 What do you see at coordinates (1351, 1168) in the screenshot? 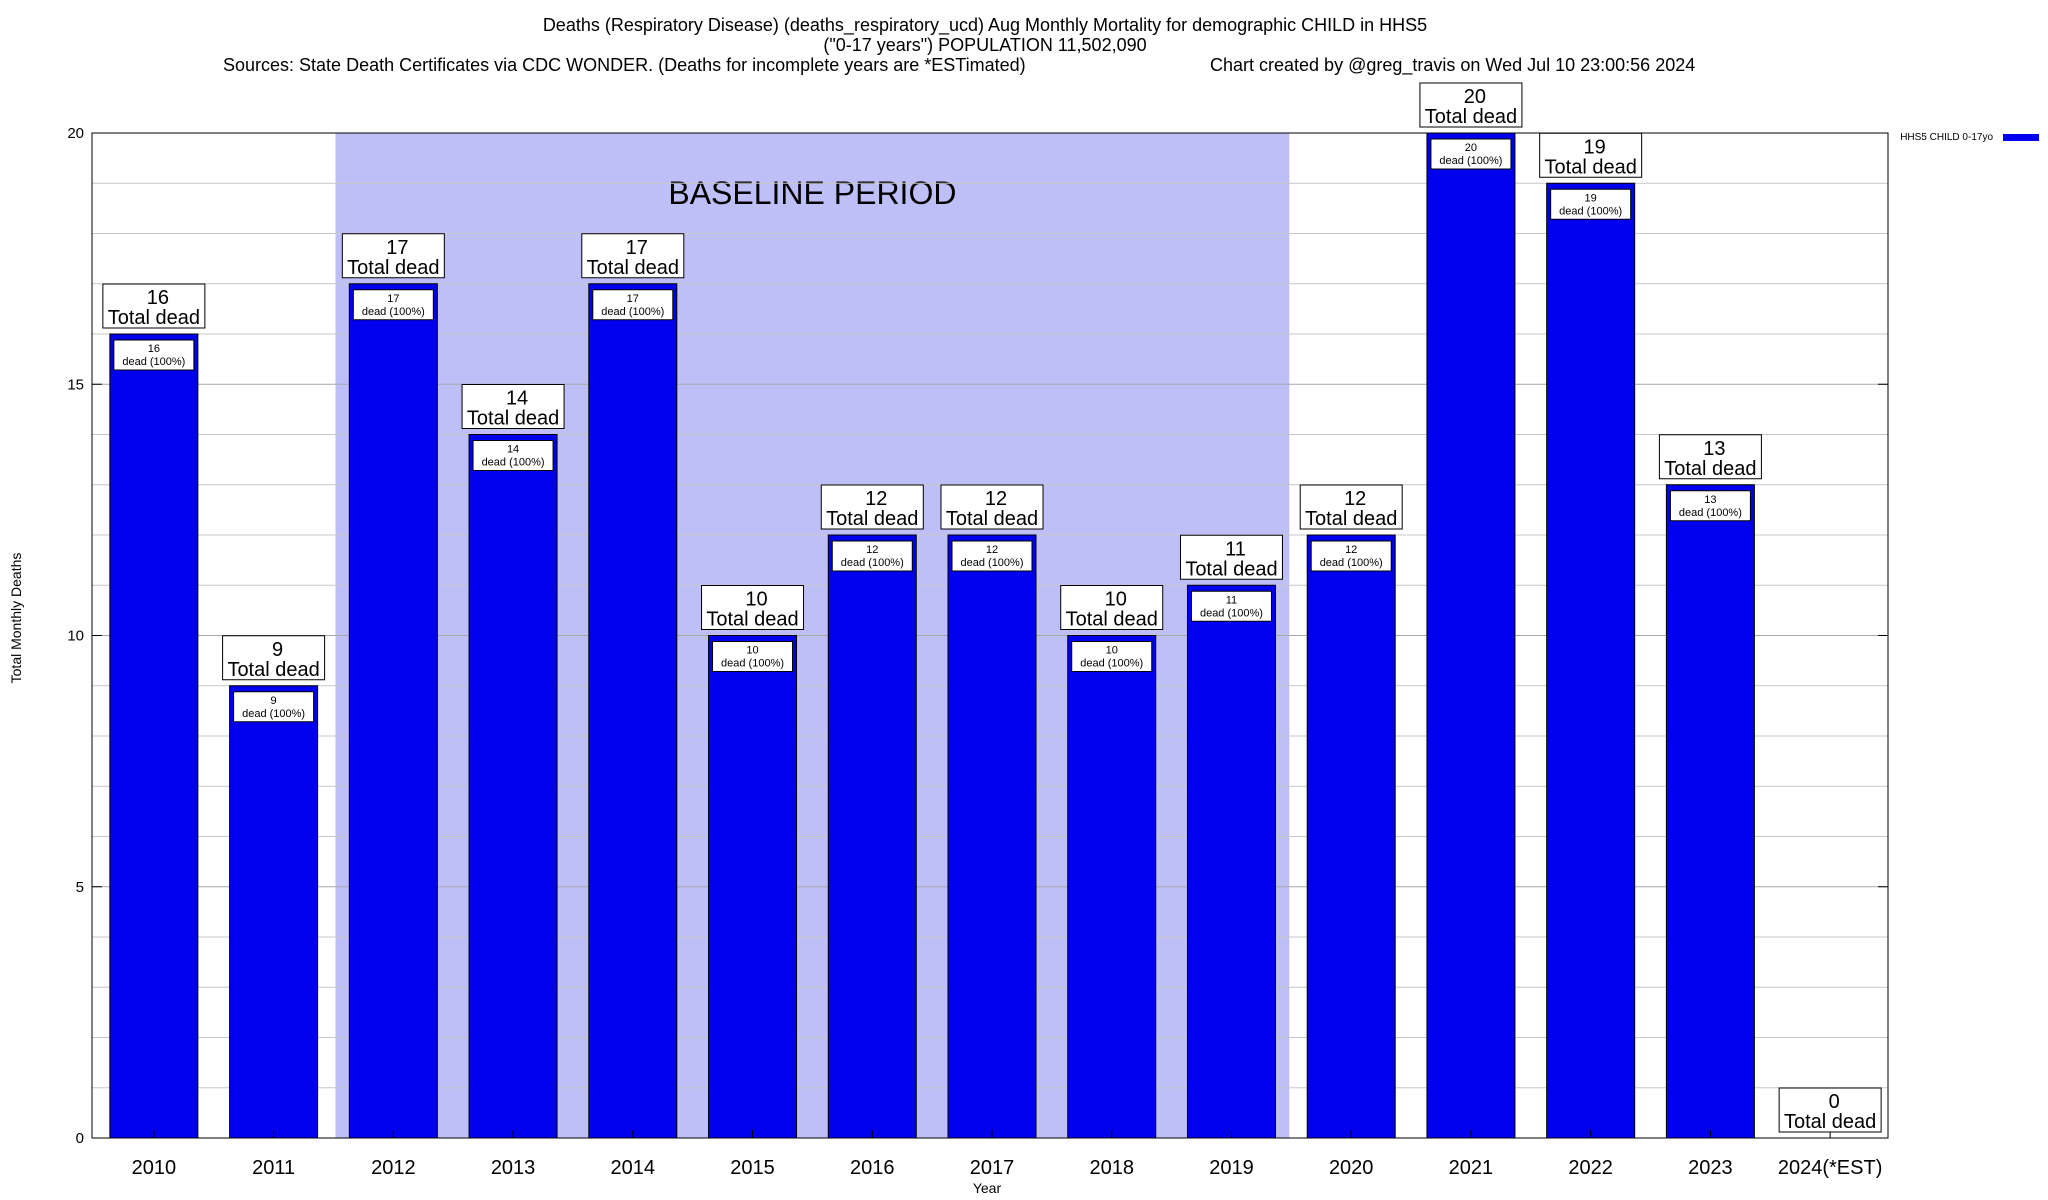
I see `x-tick-label: 2020` at bounding box center [1351, 1168].